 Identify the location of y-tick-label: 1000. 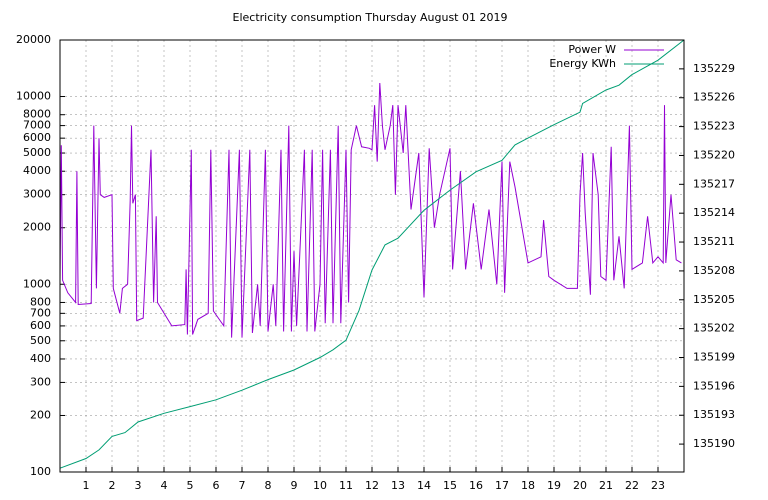
(37, 283).